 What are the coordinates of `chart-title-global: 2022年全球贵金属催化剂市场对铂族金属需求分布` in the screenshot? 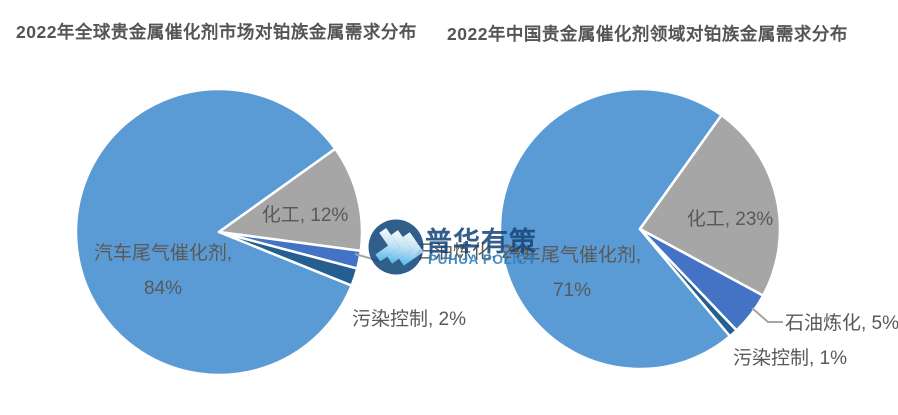 It's located at (216, 32).